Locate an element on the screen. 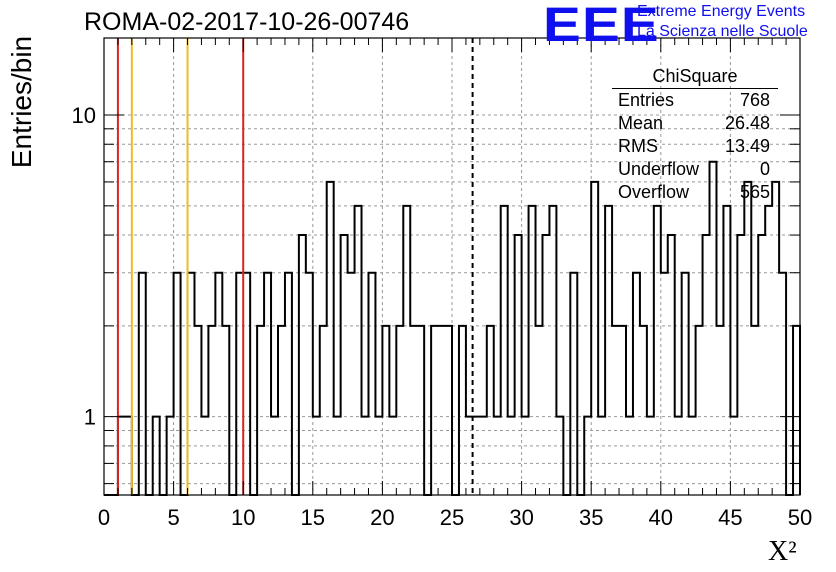  x-tick-label: 0 is located at coordinates (104, 517).